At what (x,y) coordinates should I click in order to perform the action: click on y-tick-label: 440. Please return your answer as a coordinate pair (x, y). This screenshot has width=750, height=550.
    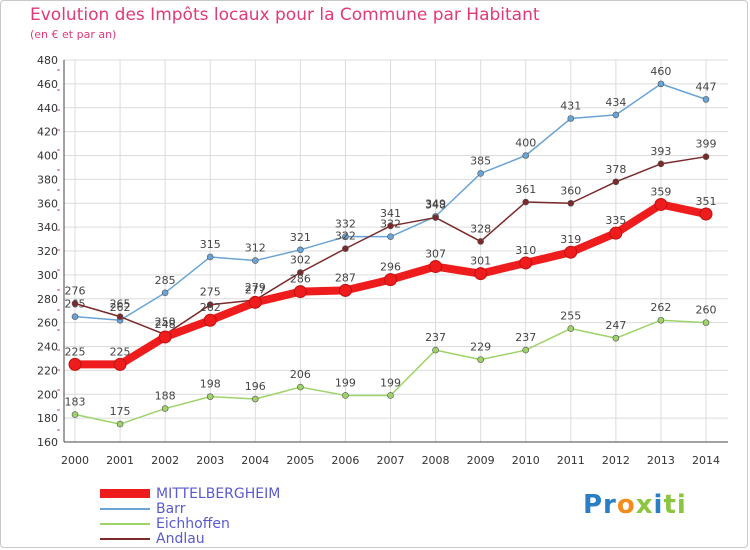
    Looking at the image, I should click on (47, 108).